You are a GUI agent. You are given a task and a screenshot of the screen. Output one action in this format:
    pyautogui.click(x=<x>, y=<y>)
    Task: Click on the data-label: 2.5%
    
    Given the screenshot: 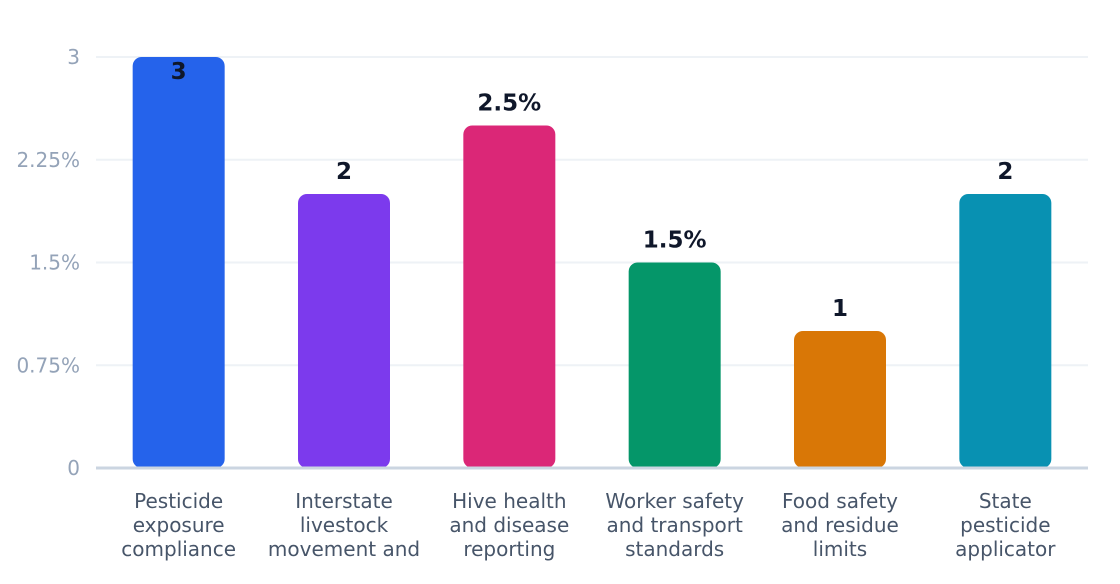 What is the action you would take?
    pyautogui.click(x=509, y=104)
    